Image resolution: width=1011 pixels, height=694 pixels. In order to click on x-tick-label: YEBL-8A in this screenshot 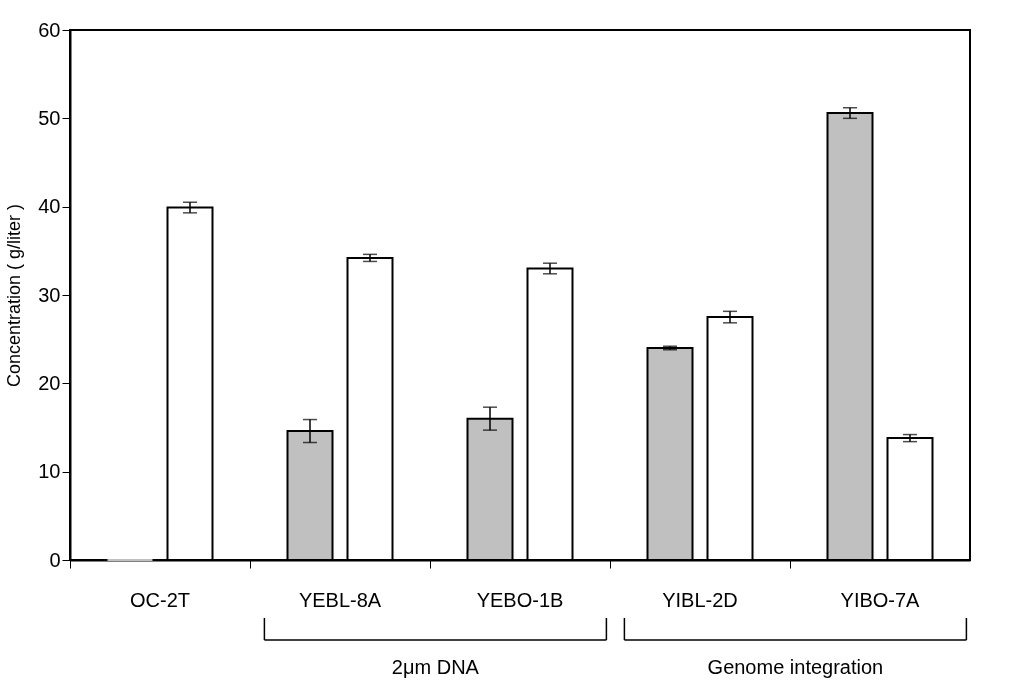, I will do `click(340, 599)`.